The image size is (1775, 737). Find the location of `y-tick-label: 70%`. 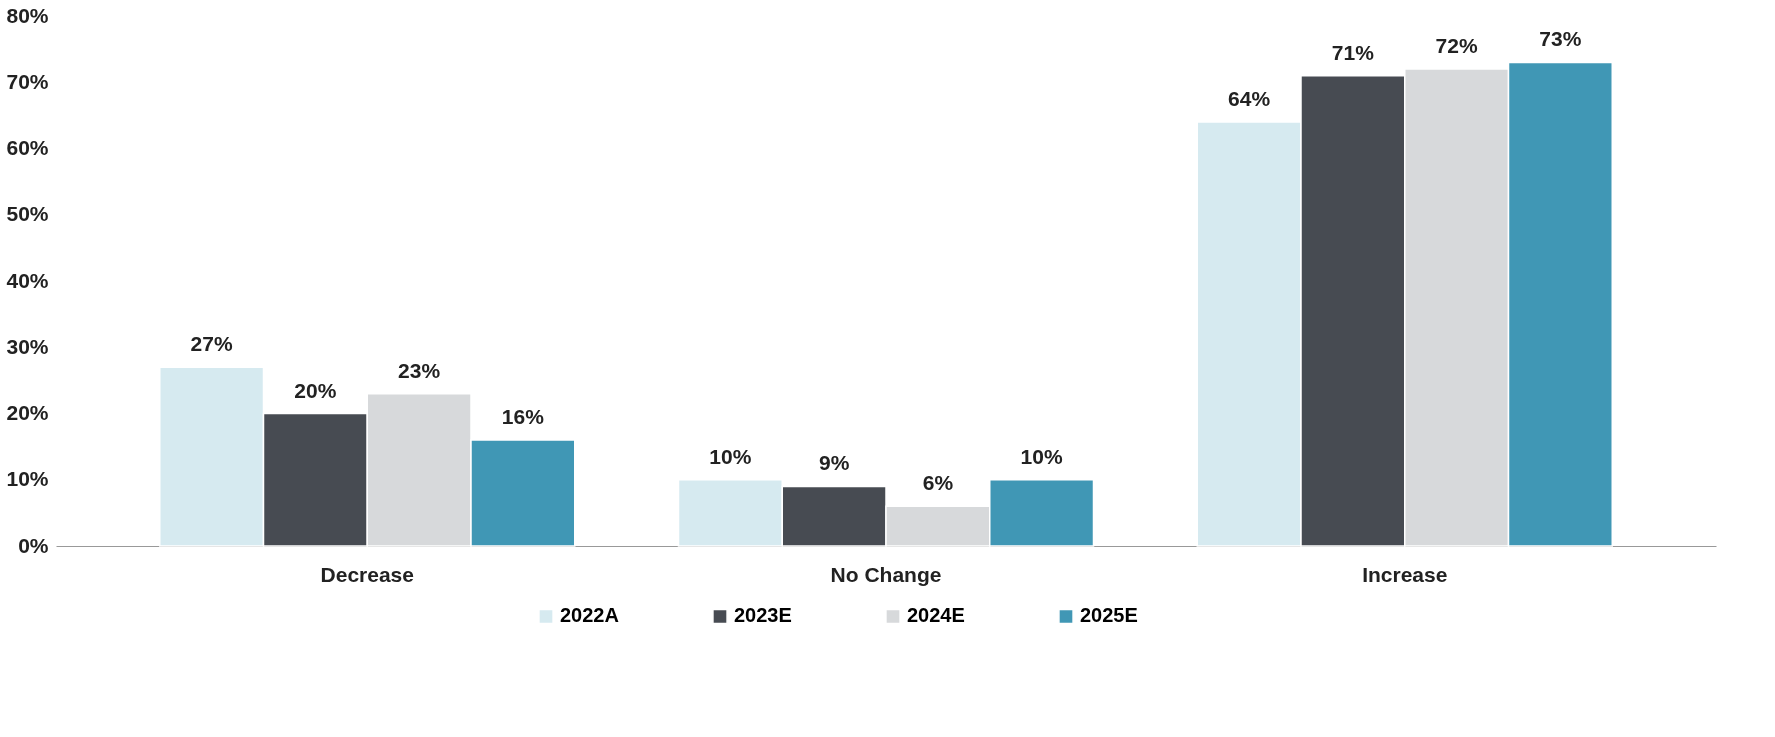

y-tick-label: 70% is located at coordinates (27, 81).